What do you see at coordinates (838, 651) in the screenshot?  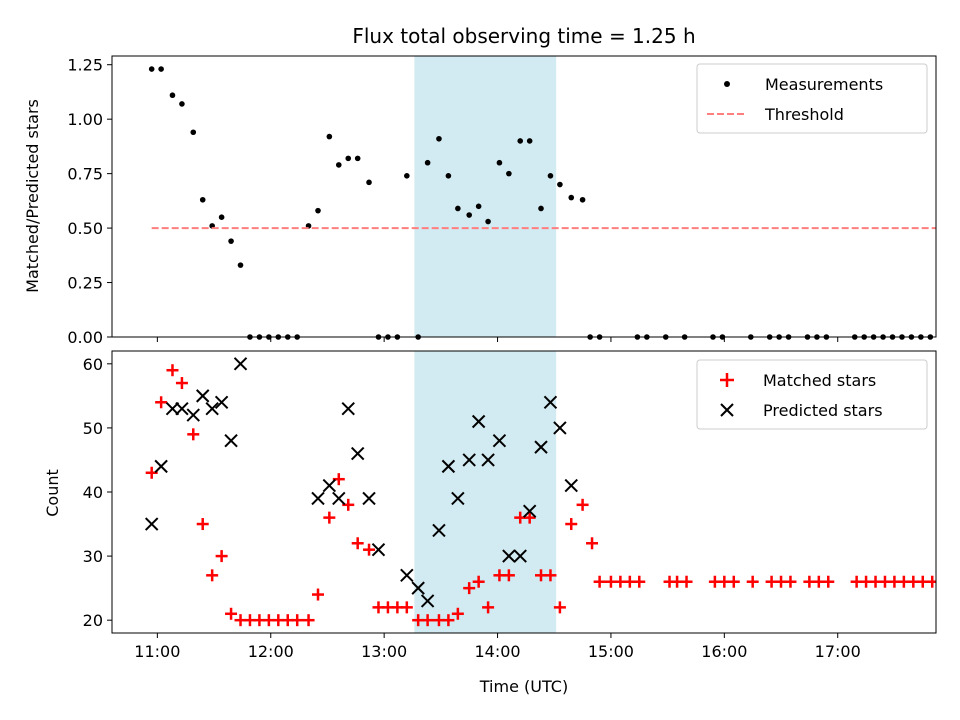 I see `x-tick-label: 17:00` at bounding box center [838, 651].